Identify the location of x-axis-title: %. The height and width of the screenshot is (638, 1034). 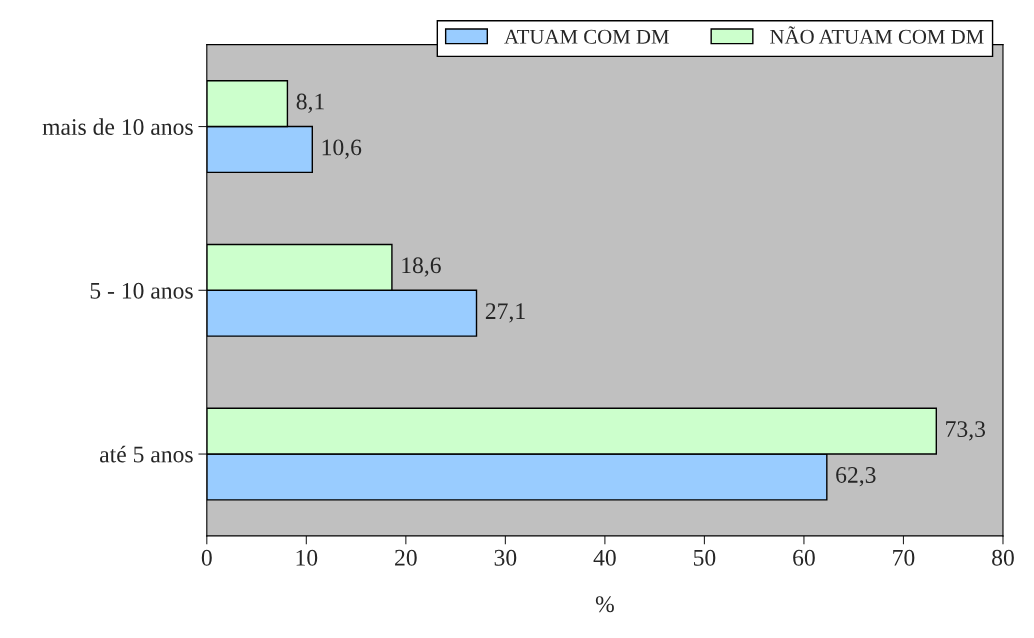
(604, 604).